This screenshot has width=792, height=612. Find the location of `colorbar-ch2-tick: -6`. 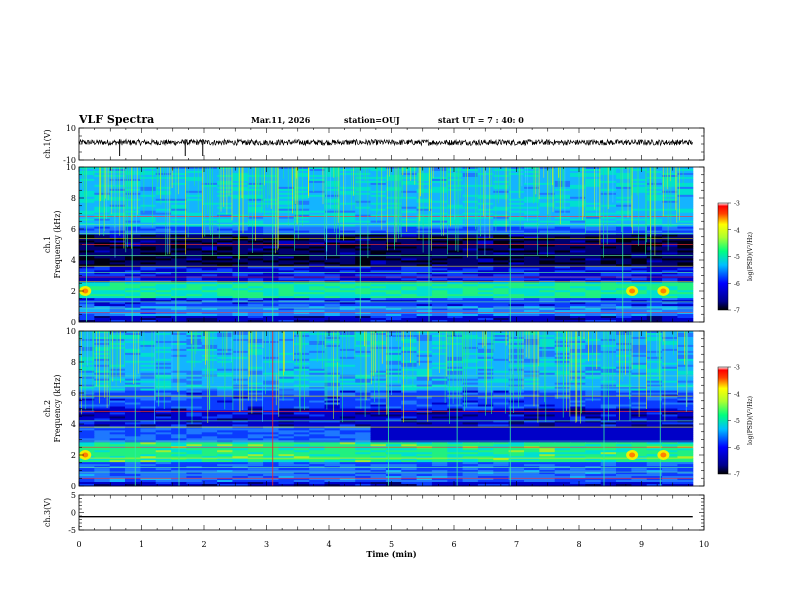

colorbar-ch2-tick: -6 is located at coordinates (737, 448).